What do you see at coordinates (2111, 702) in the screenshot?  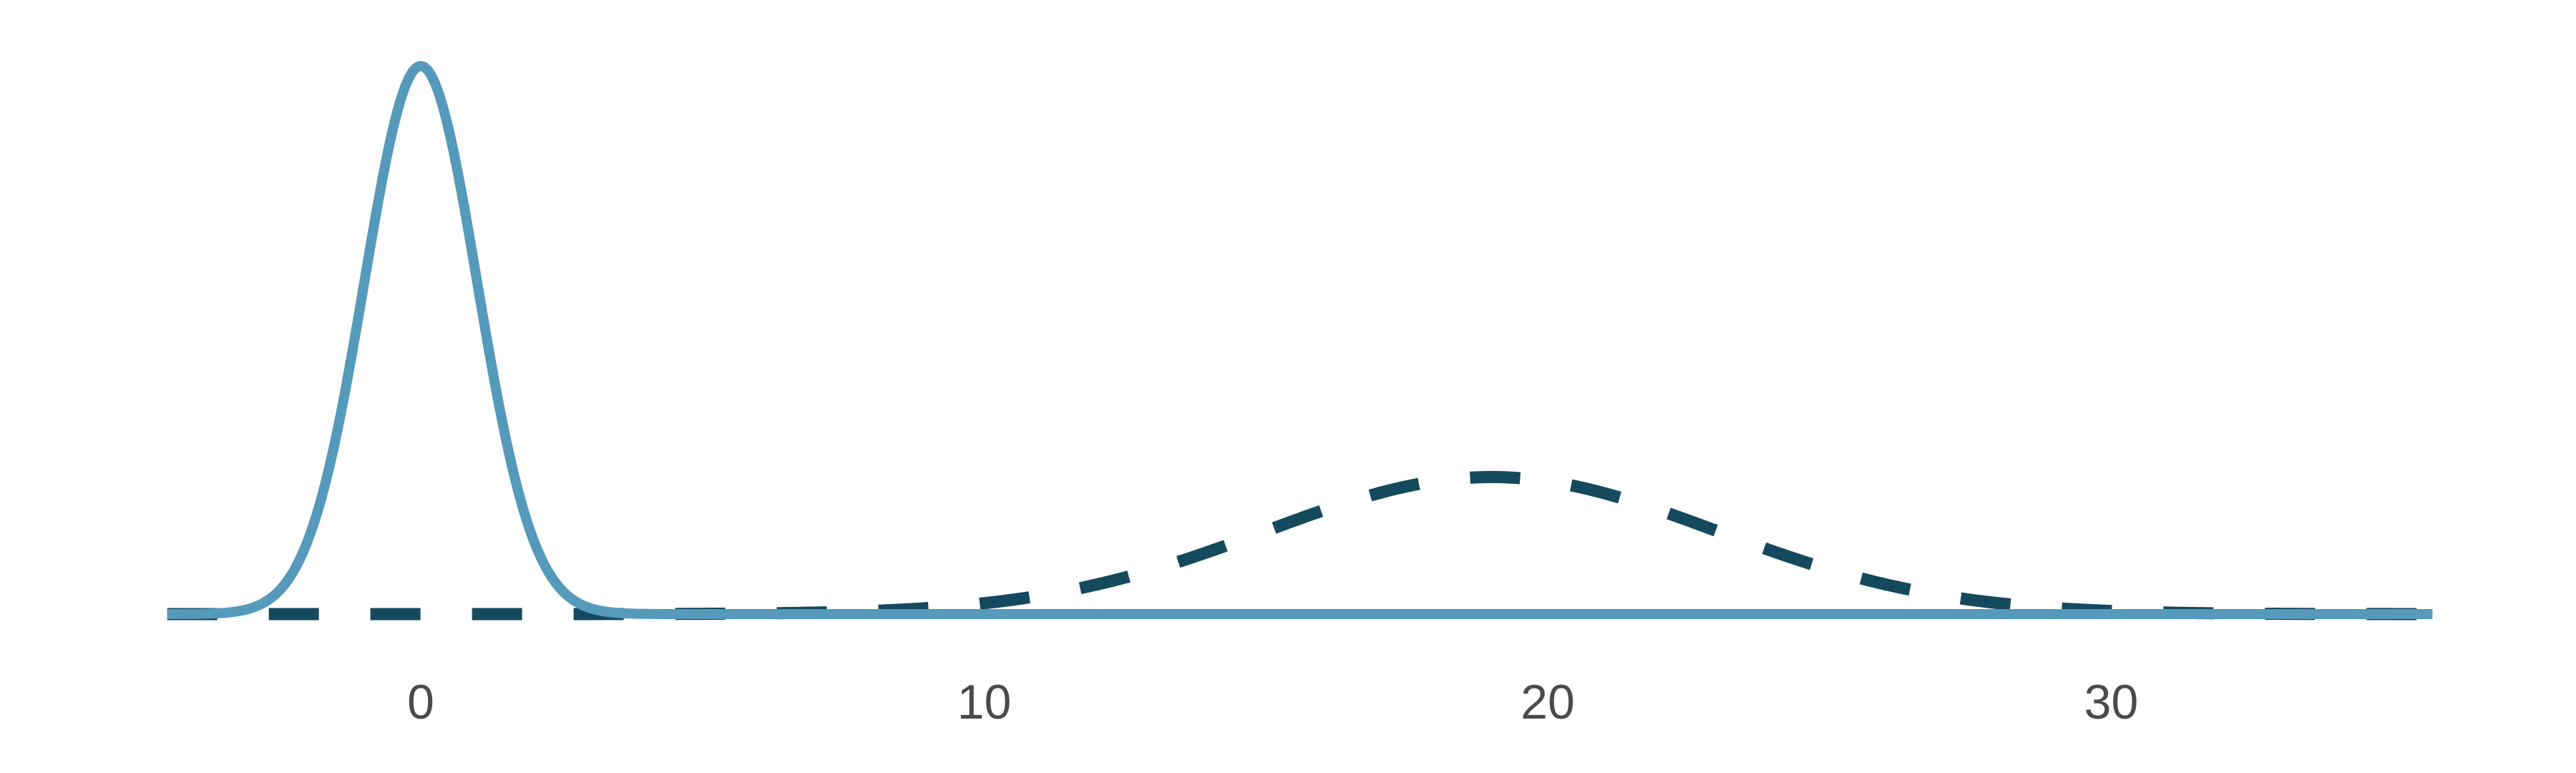 I see `x-tick-label: 30` at bounding box center [2111, 702].